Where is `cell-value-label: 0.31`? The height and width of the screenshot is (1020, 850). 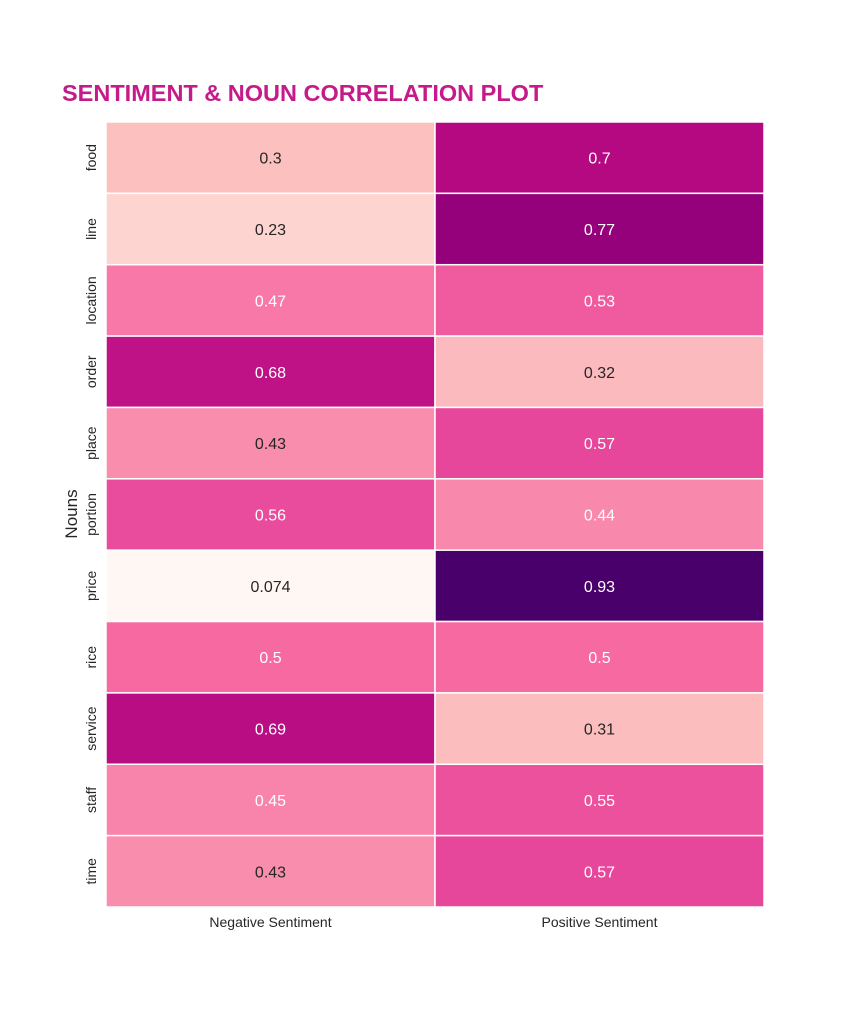 cell-value-label: 0.31 is located at coordinates (599, 730).